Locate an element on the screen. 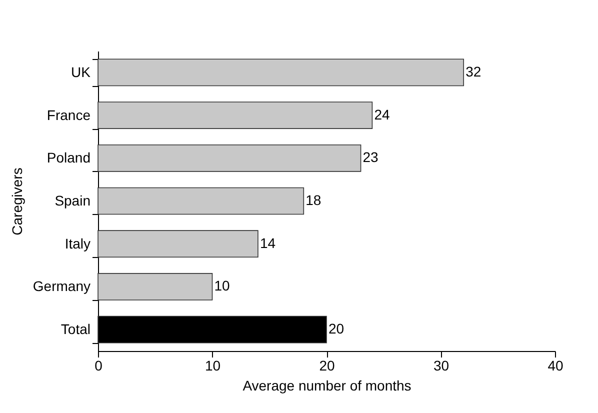 This screenshot has width=598, height=413. y-tick-label: Spain is located at coordinates (72, 200).